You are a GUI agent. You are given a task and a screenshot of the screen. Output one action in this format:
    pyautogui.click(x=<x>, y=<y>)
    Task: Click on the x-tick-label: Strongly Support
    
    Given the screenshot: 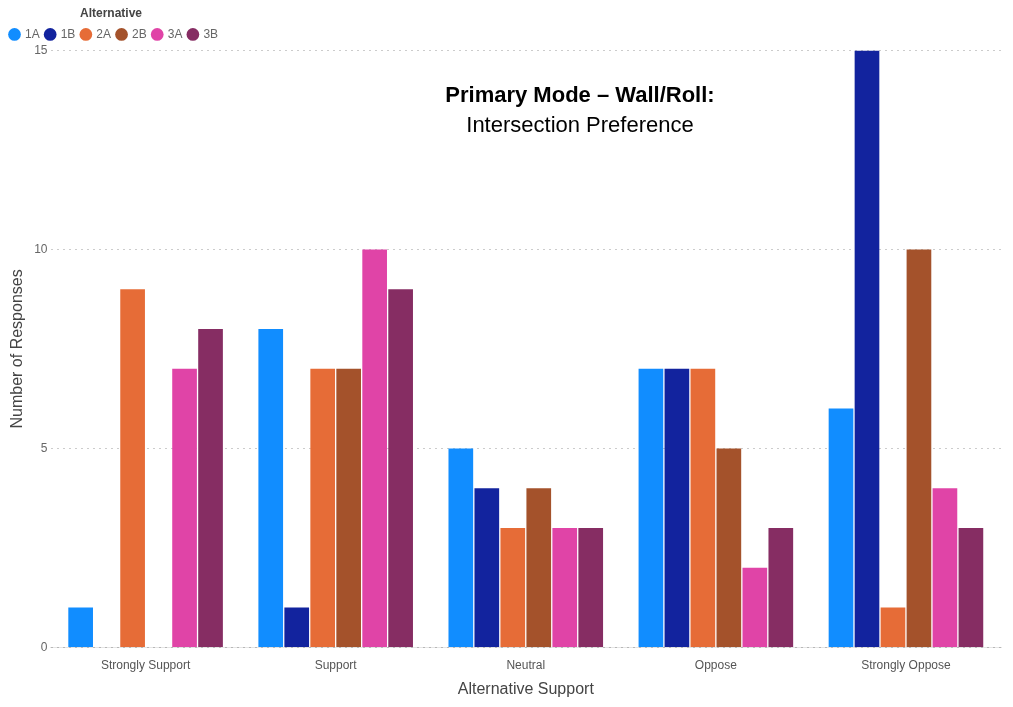 What is the action you would take?
    pyautogui.click(x=145, y=664)
    